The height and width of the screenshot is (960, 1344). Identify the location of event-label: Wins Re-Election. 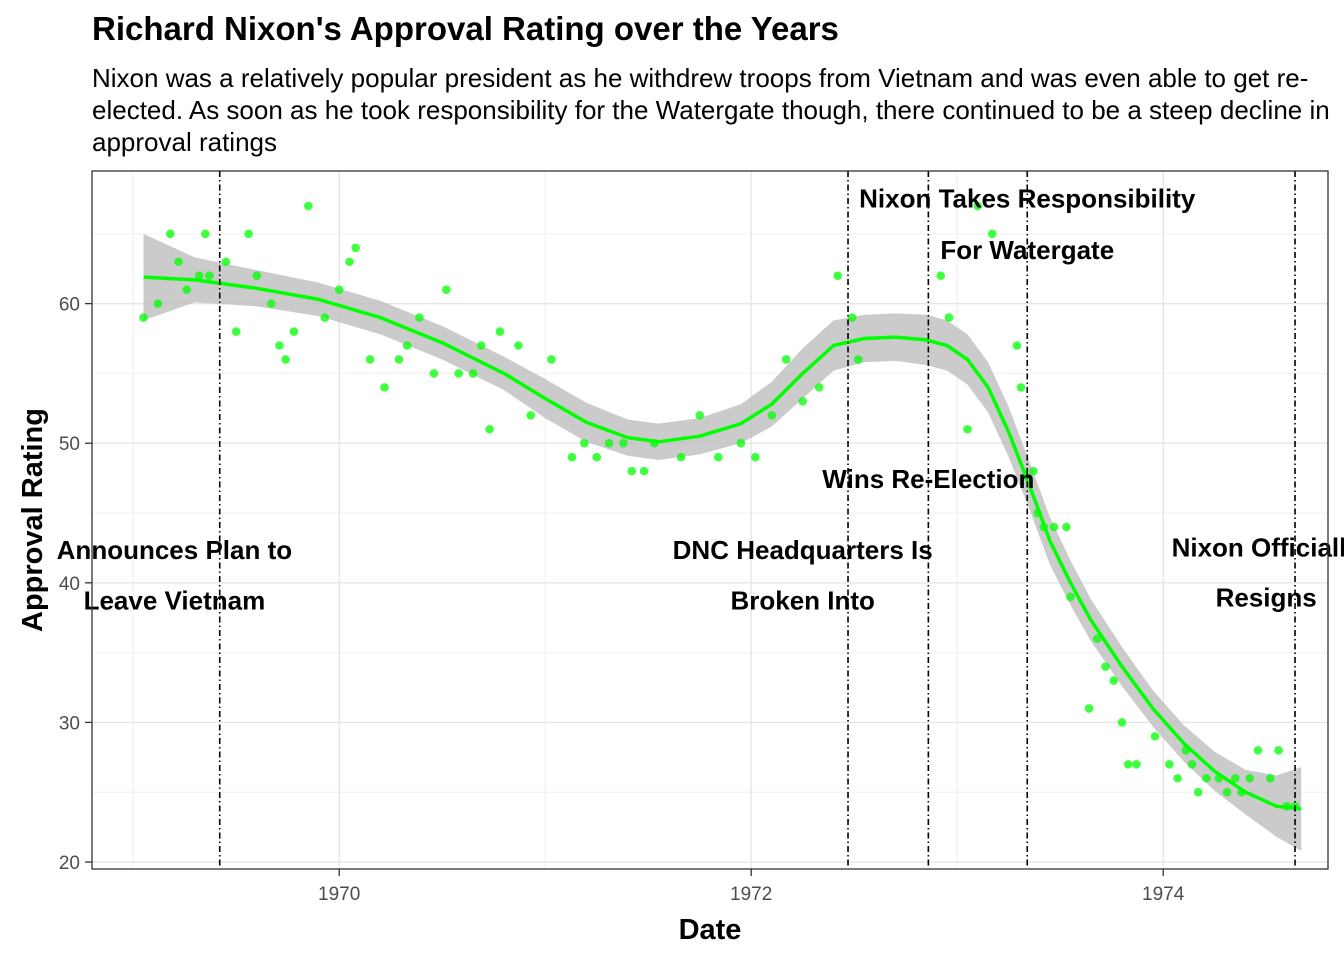
(928, 479).